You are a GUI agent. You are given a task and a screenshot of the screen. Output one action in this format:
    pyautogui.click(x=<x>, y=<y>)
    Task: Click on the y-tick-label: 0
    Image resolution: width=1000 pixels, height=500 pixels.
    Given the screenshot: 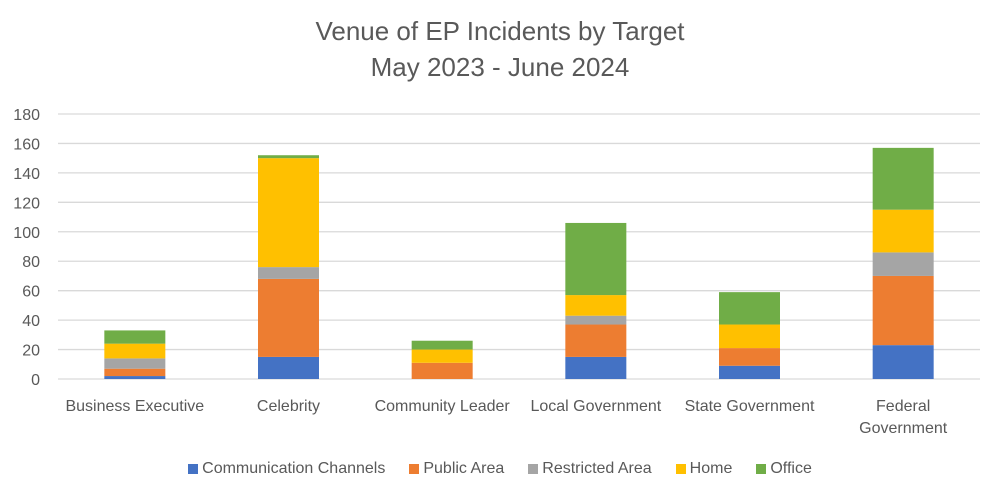 What is the action you would take?
    pyautogui.click(x=35, y=380)
    